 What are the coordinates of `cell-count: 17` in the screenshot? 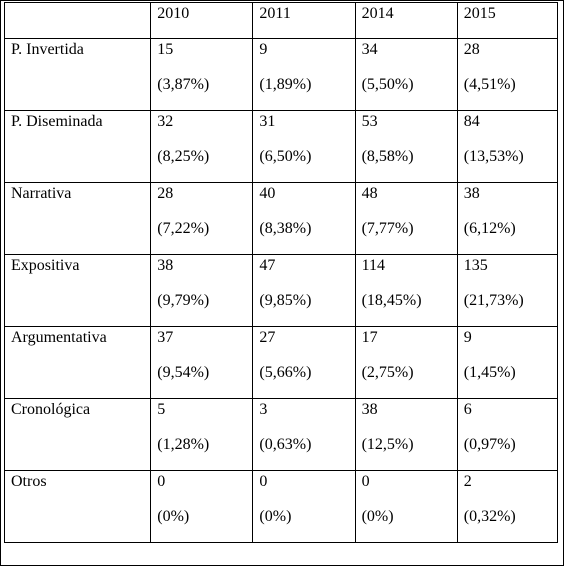 It's located at (369, 337).